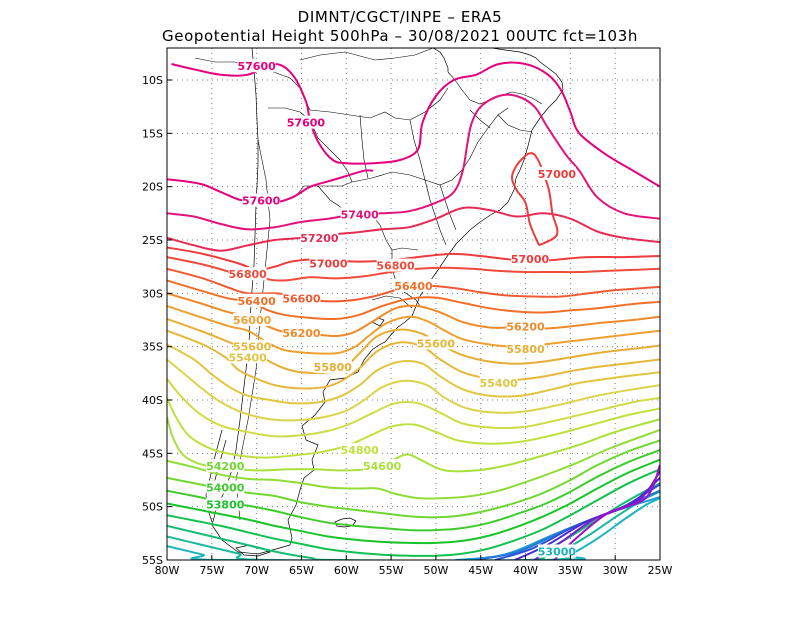 Image resolution: width=800 pixels, height=618 pixels. I want to click on x-tick-label: 30W, so click(615, 570).